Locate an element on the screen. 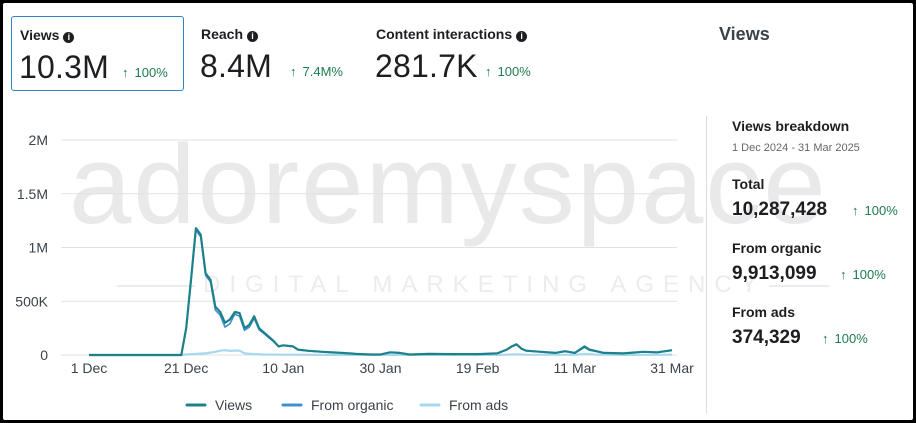 The height and width of the screenshot is (423, 916). x-tick-label: 30 Jan is located at coordinates (380, 368).